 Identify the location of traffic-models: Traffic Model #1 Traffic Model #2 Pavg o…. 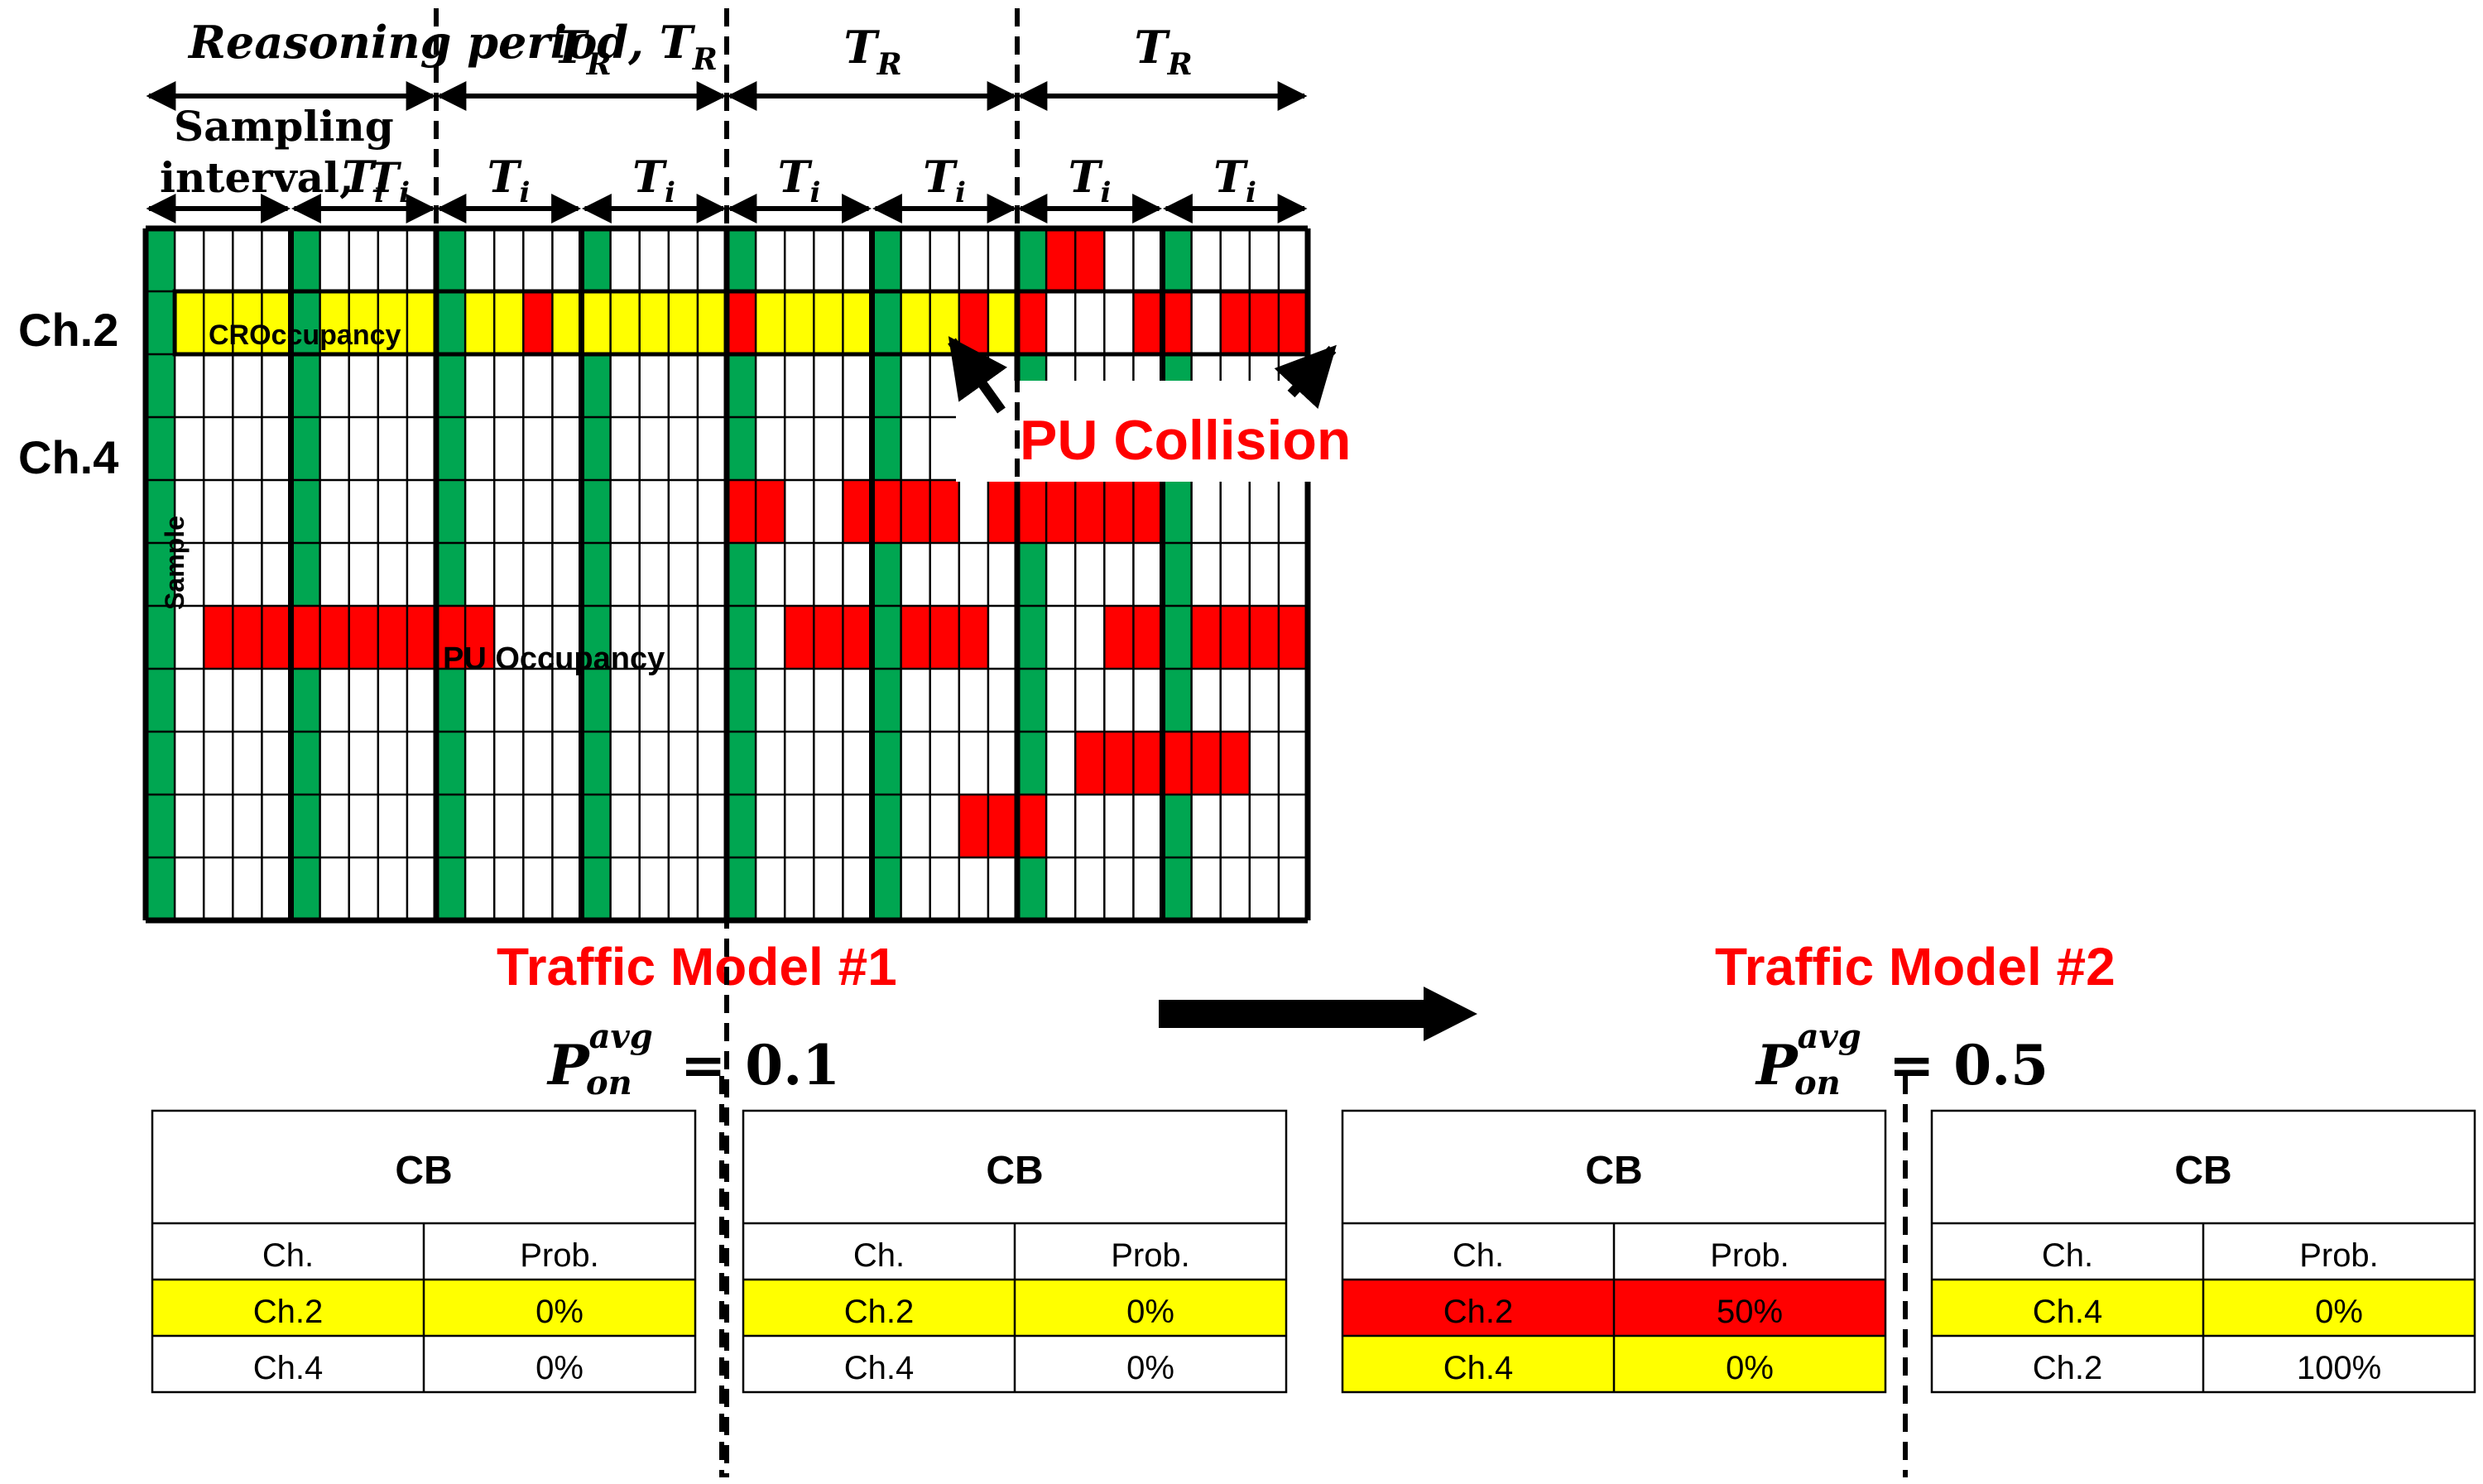
(1306, 1019).